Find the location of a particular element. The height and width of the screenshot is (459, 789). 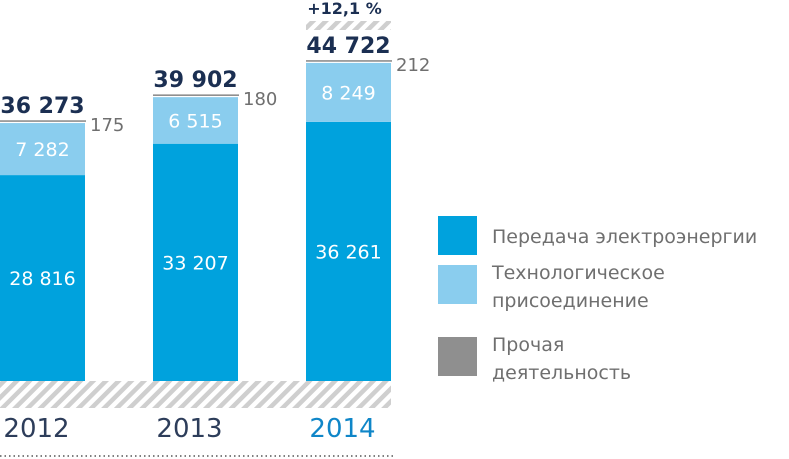

bar-segment-connection-2012 is located at coordinates (42, 149).